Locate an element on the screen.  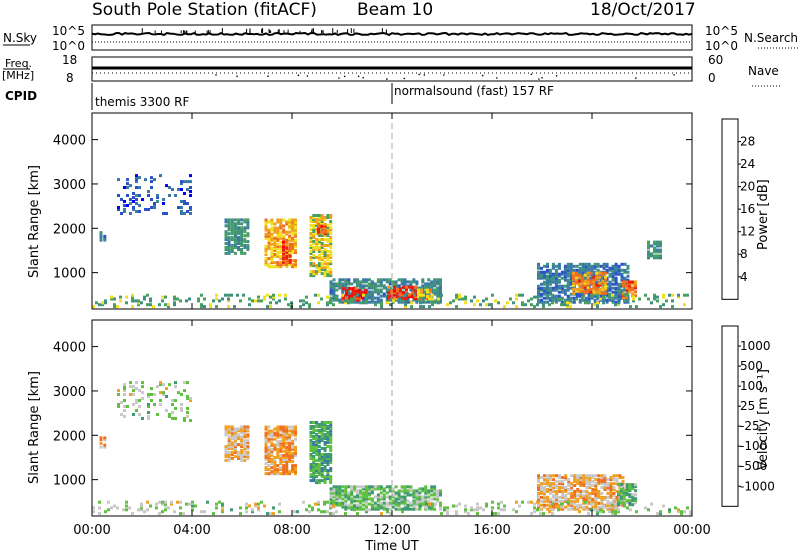
freq-label: Freq. is located at coordinates (18, 63).